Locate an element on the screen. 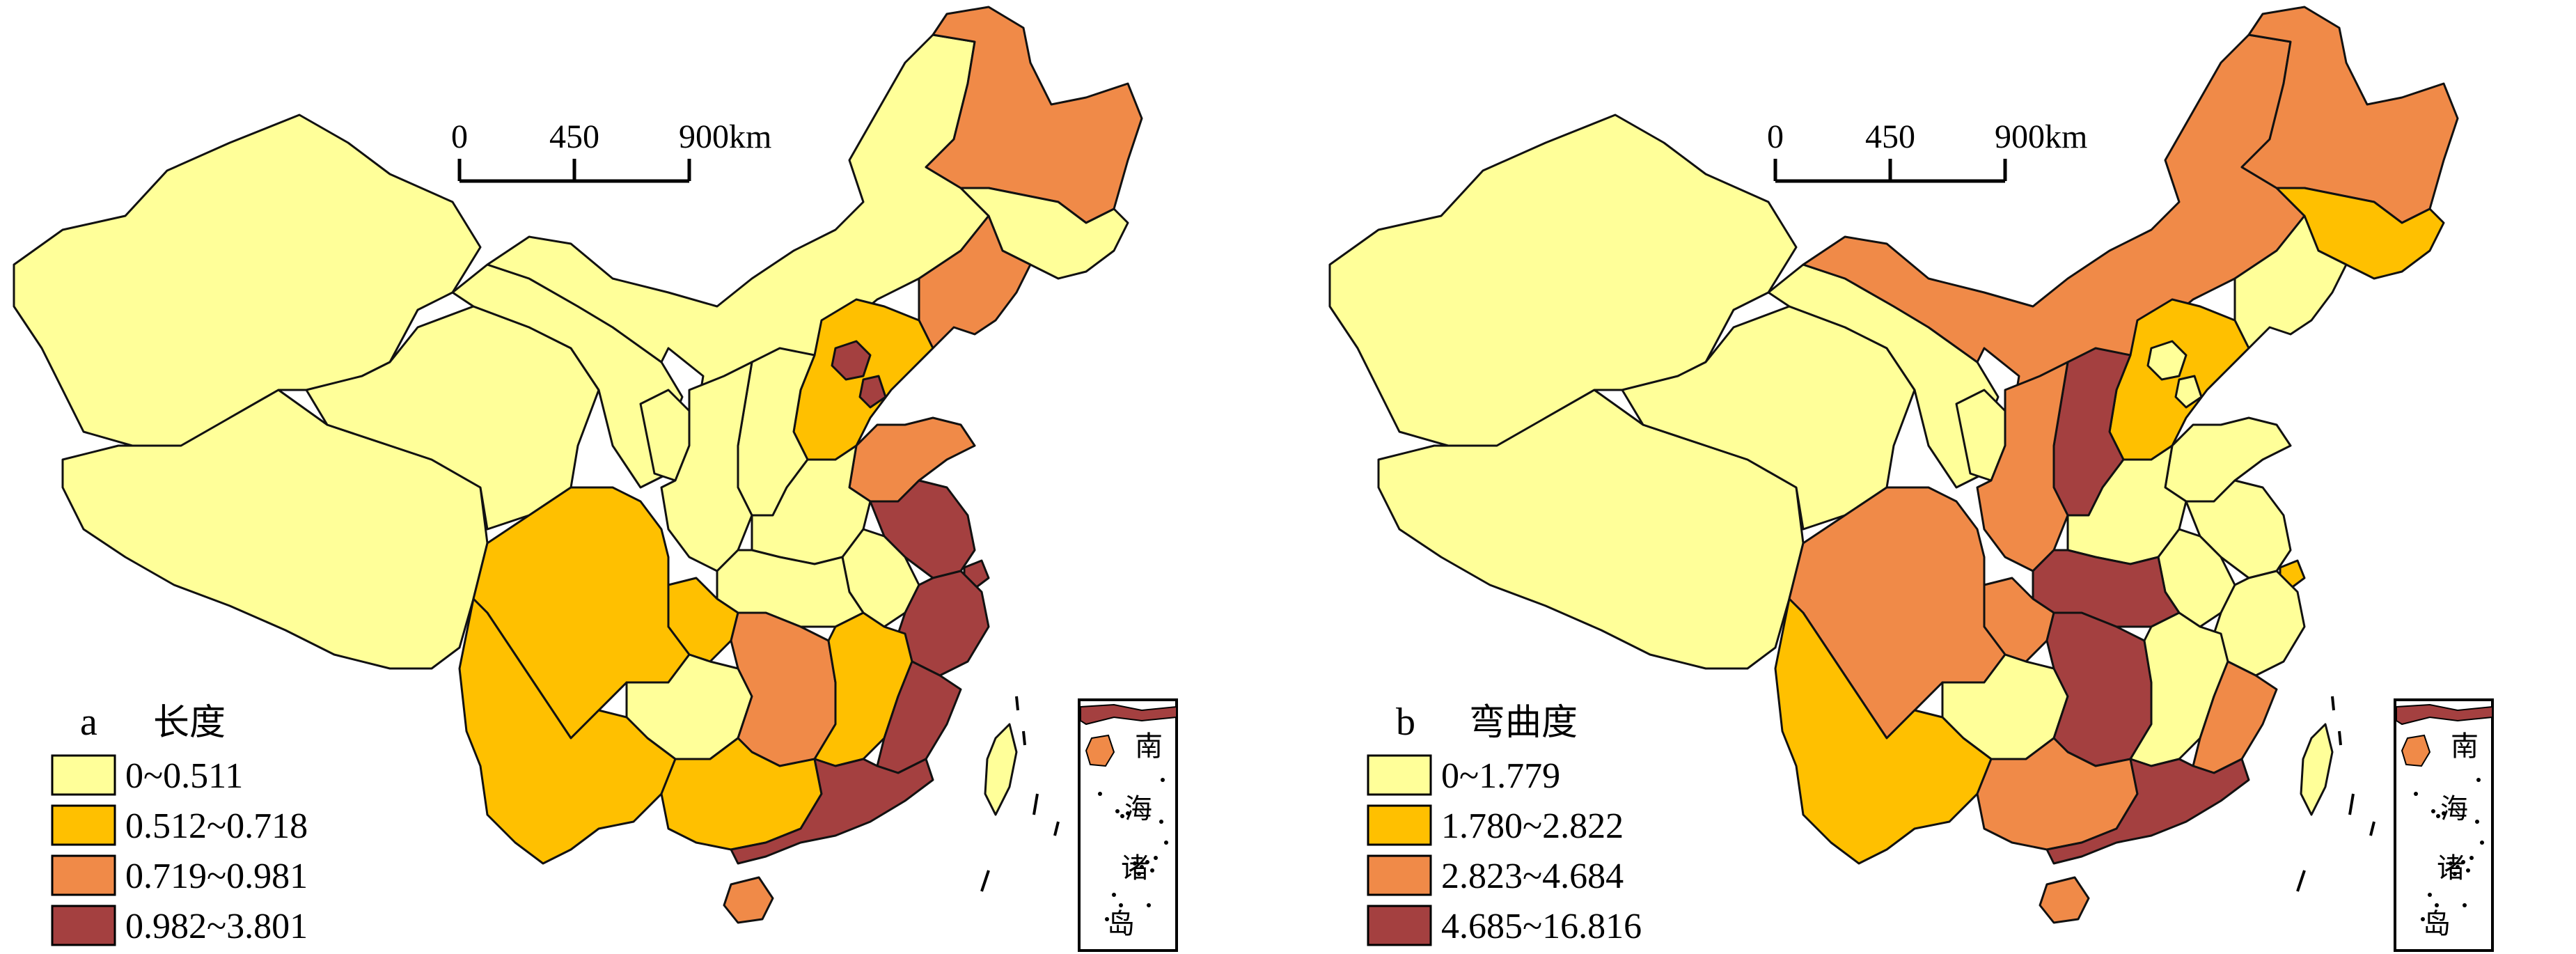  legend-label: 1.780~2.822 is located at coordinates (1532, 826).